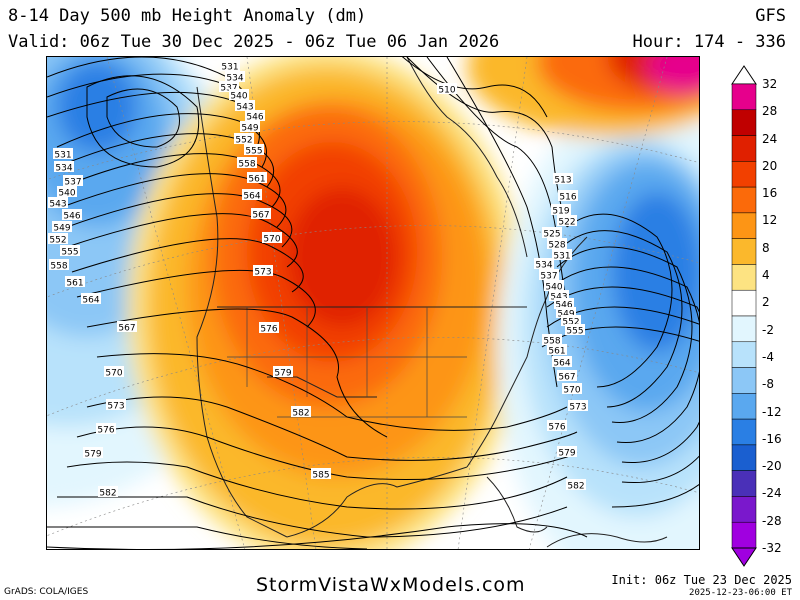  I want to click on contour-label-text: 582, so click(575, 487).